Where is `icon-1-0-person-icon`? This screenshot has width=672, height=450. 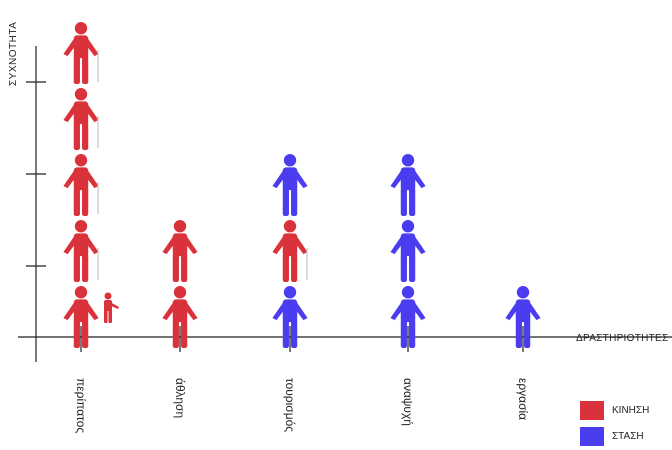 icon-1-0-person-icon is located at coordinates (180, 317).